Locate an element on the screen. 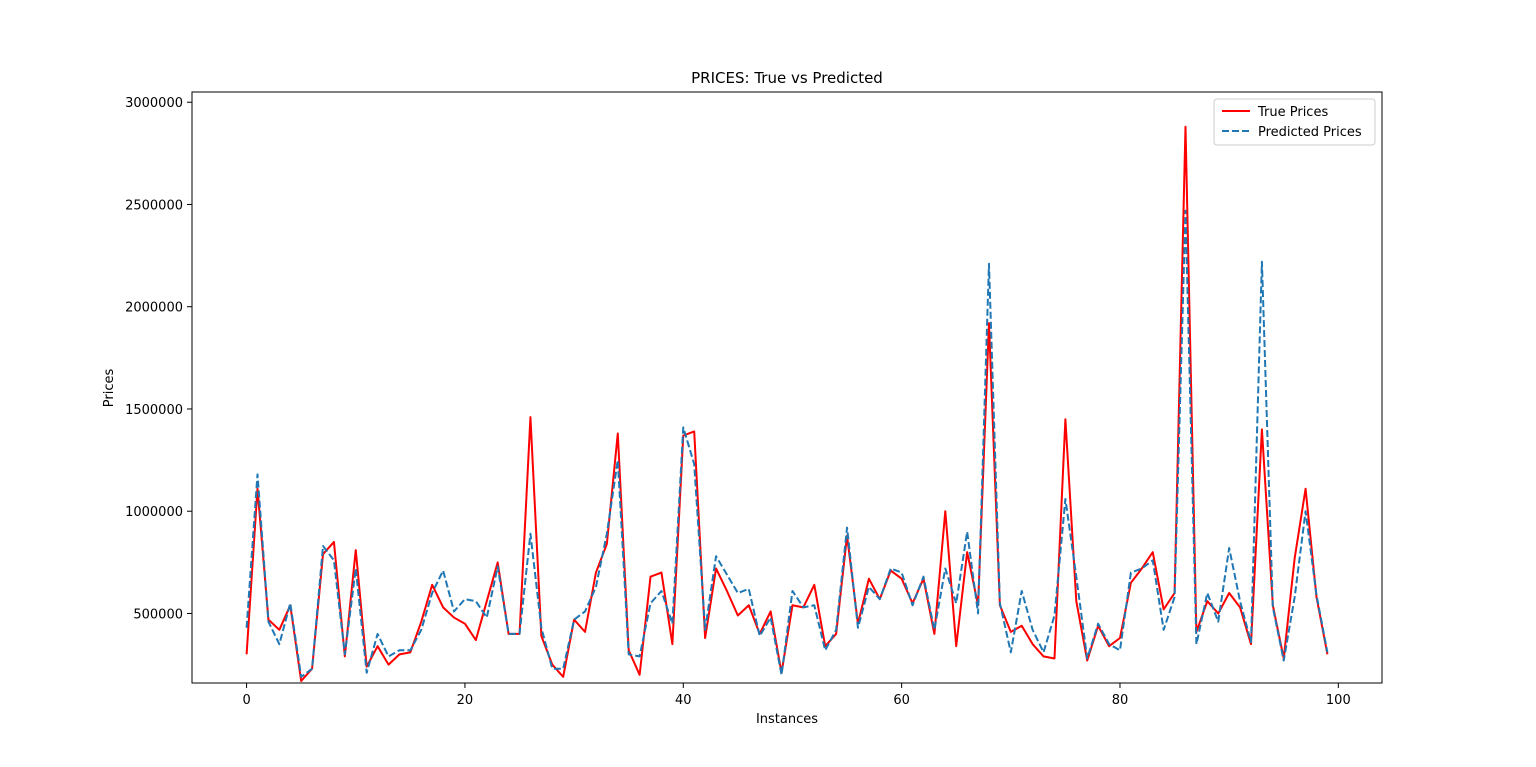 This screenshot has width=1536, height=767. y-axis-label: Prices is located at coordinates (109, 388).